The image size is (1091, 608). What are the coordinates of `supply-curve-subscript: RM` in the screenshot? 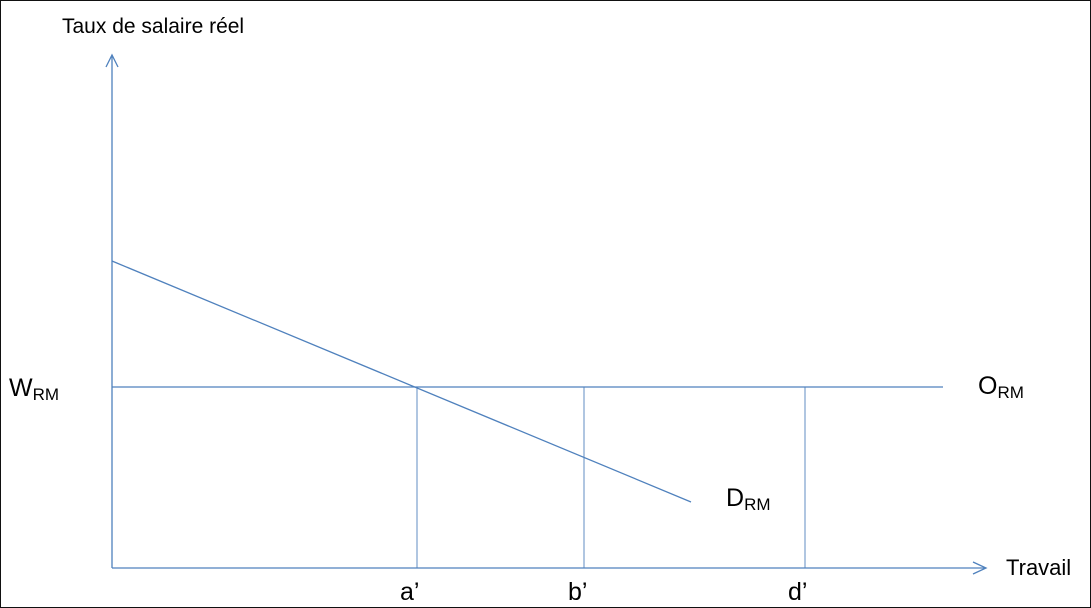 It's located at (1010, 392).